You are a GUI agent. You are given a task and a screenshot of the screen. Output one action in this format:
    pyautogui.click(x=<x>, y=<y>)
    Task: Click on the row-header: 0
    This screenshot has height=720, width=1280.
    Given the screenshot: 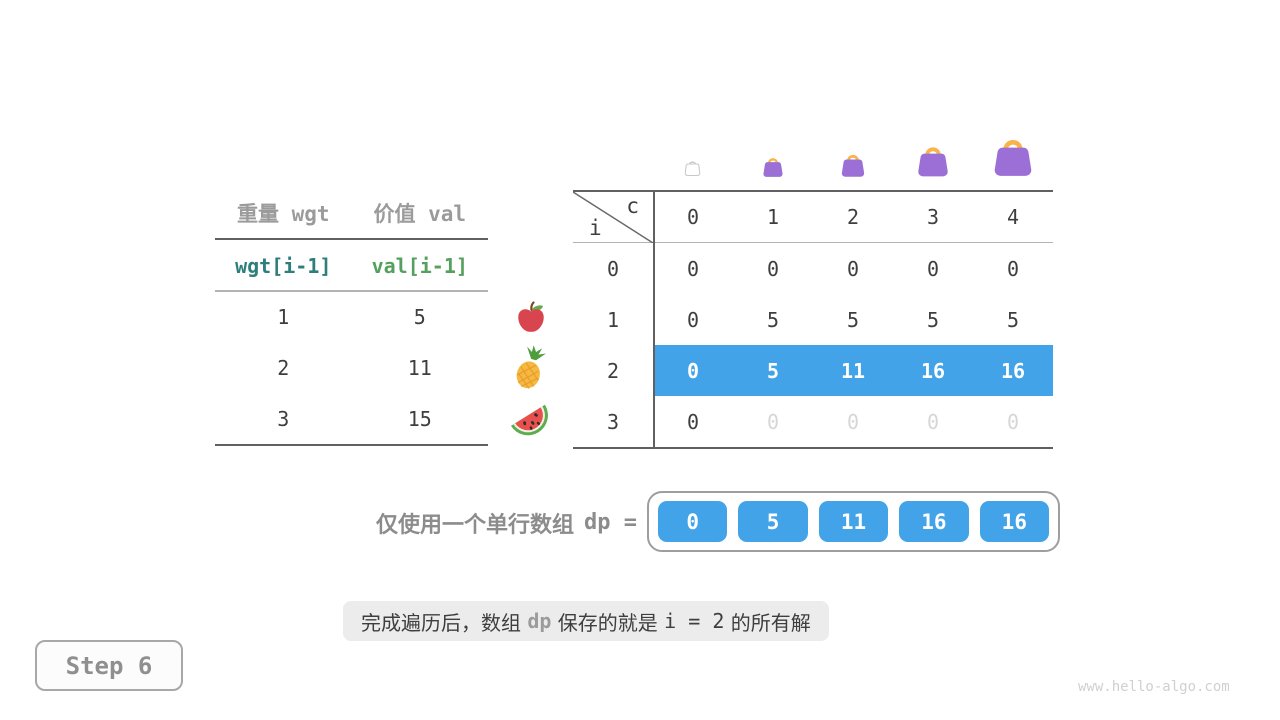 What is the action you would take?
    pyautogui.click(x=613, y=268)
    